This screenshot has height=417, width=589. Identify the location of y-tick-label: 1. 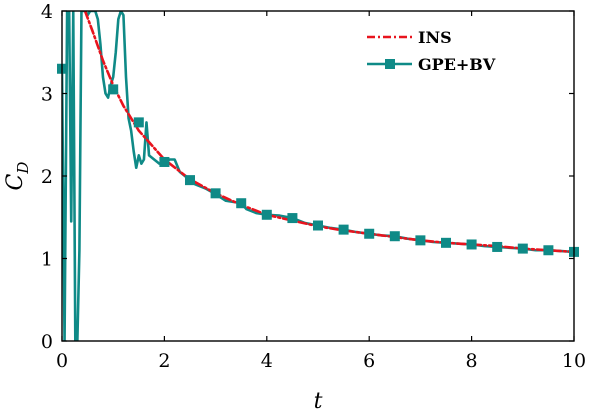
(47, 260).